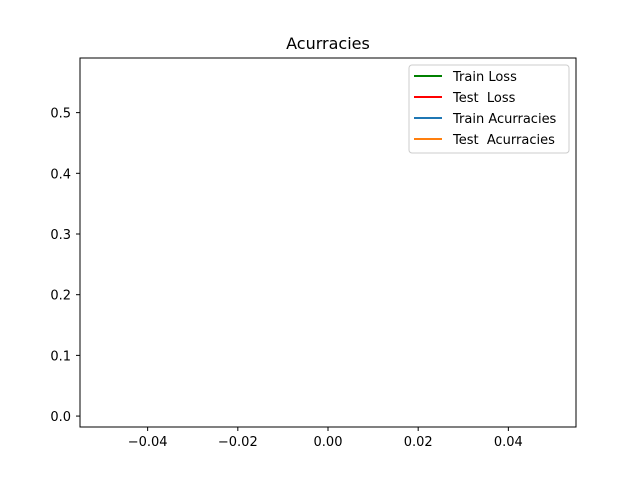 The height and width of the screenshot is (480, 640). I want to click on y-tick-label: 0.3, so click(60, 235).